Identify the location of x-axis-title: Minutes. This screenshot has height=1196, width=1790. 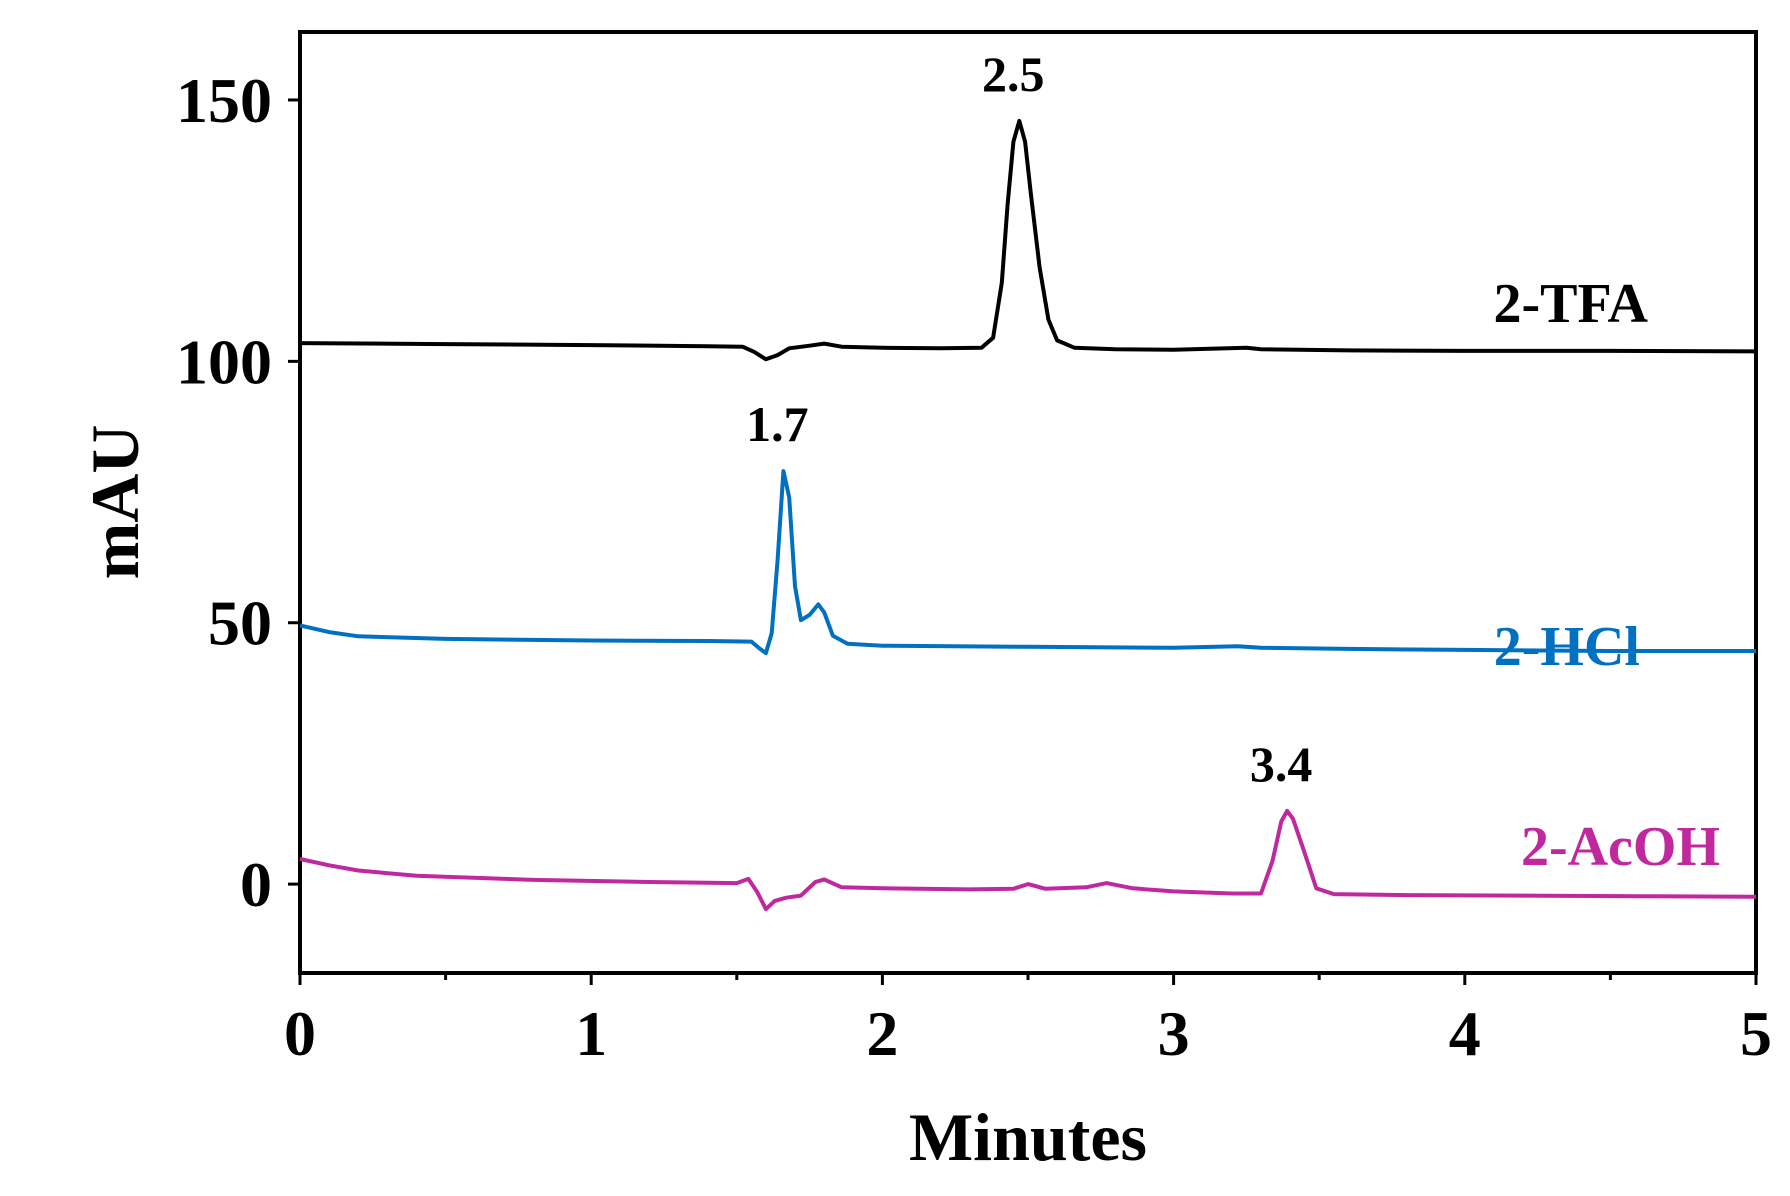
(1028, 1137).